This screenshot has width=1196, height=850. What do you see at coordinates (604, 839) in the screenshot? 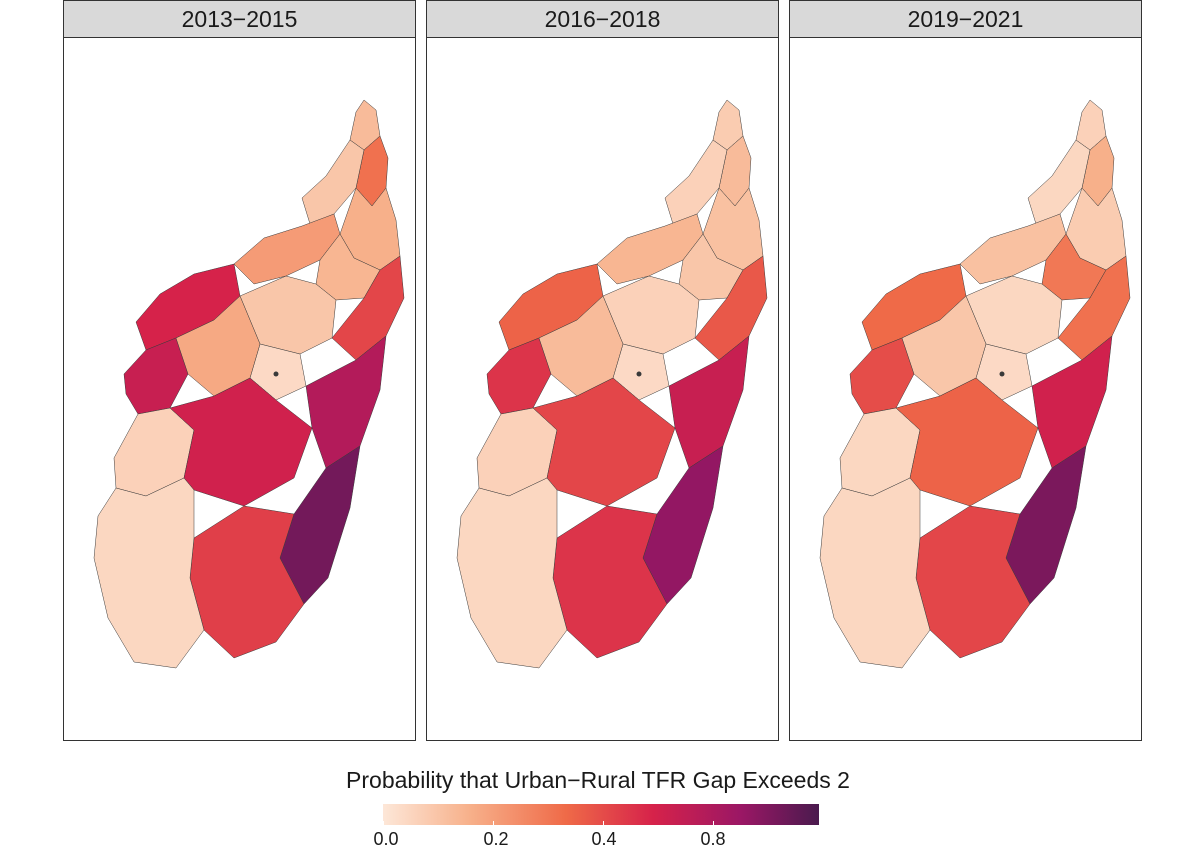
I see `legend-tick-label-2: 0.4` at bounding box center [604, 839].